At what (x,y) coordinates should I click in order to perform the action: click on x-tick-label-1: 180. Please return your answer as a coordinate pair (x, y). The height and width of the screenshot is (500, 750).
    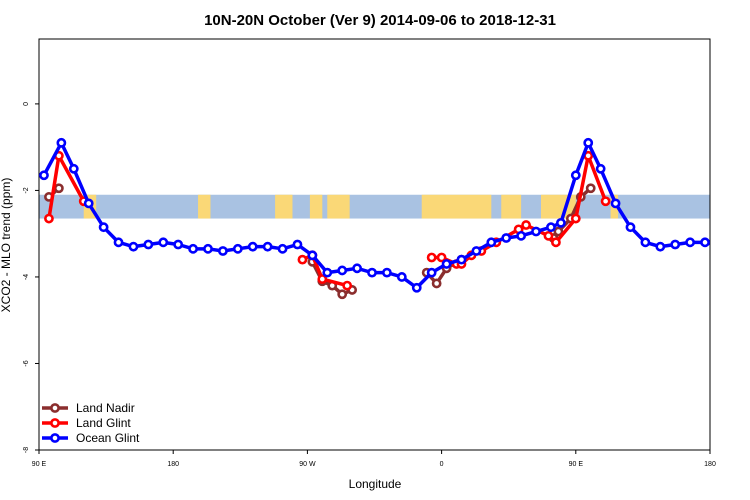
    Looking at the image, I should click on (173, 464).